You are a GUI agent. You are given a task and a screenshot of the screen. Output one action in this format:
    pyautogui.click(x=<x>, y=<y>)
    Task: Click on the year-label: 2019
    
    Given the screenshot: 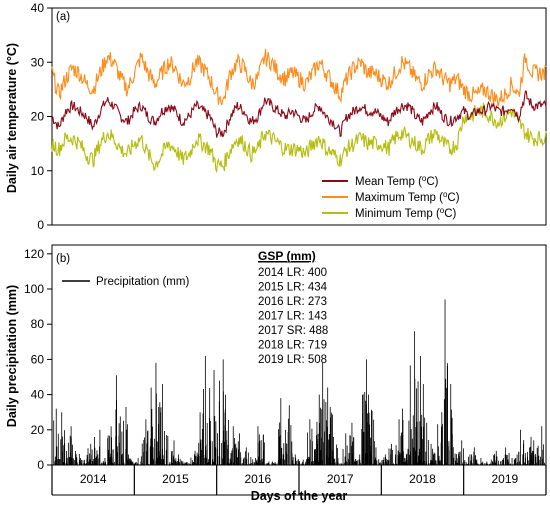 What is the action you would take?
    pyautogui.click(x=504, y=479)
    